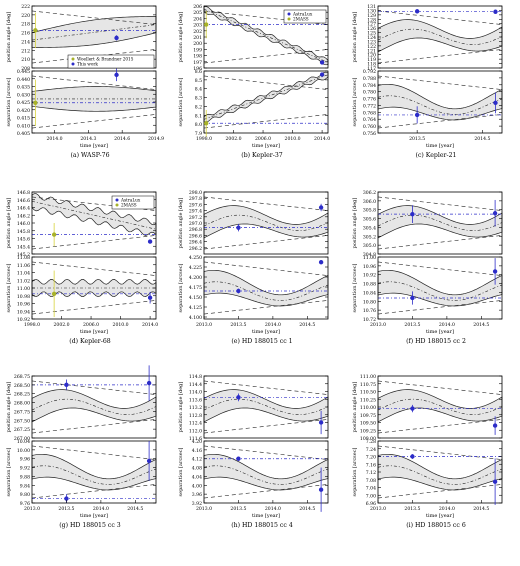 The height and width of the screenshot is (566, 520). What do you see at coordinates (198, 99) in the screenshot?
I see `y-tick-label: 8.3` at bounding box center [198, 99].